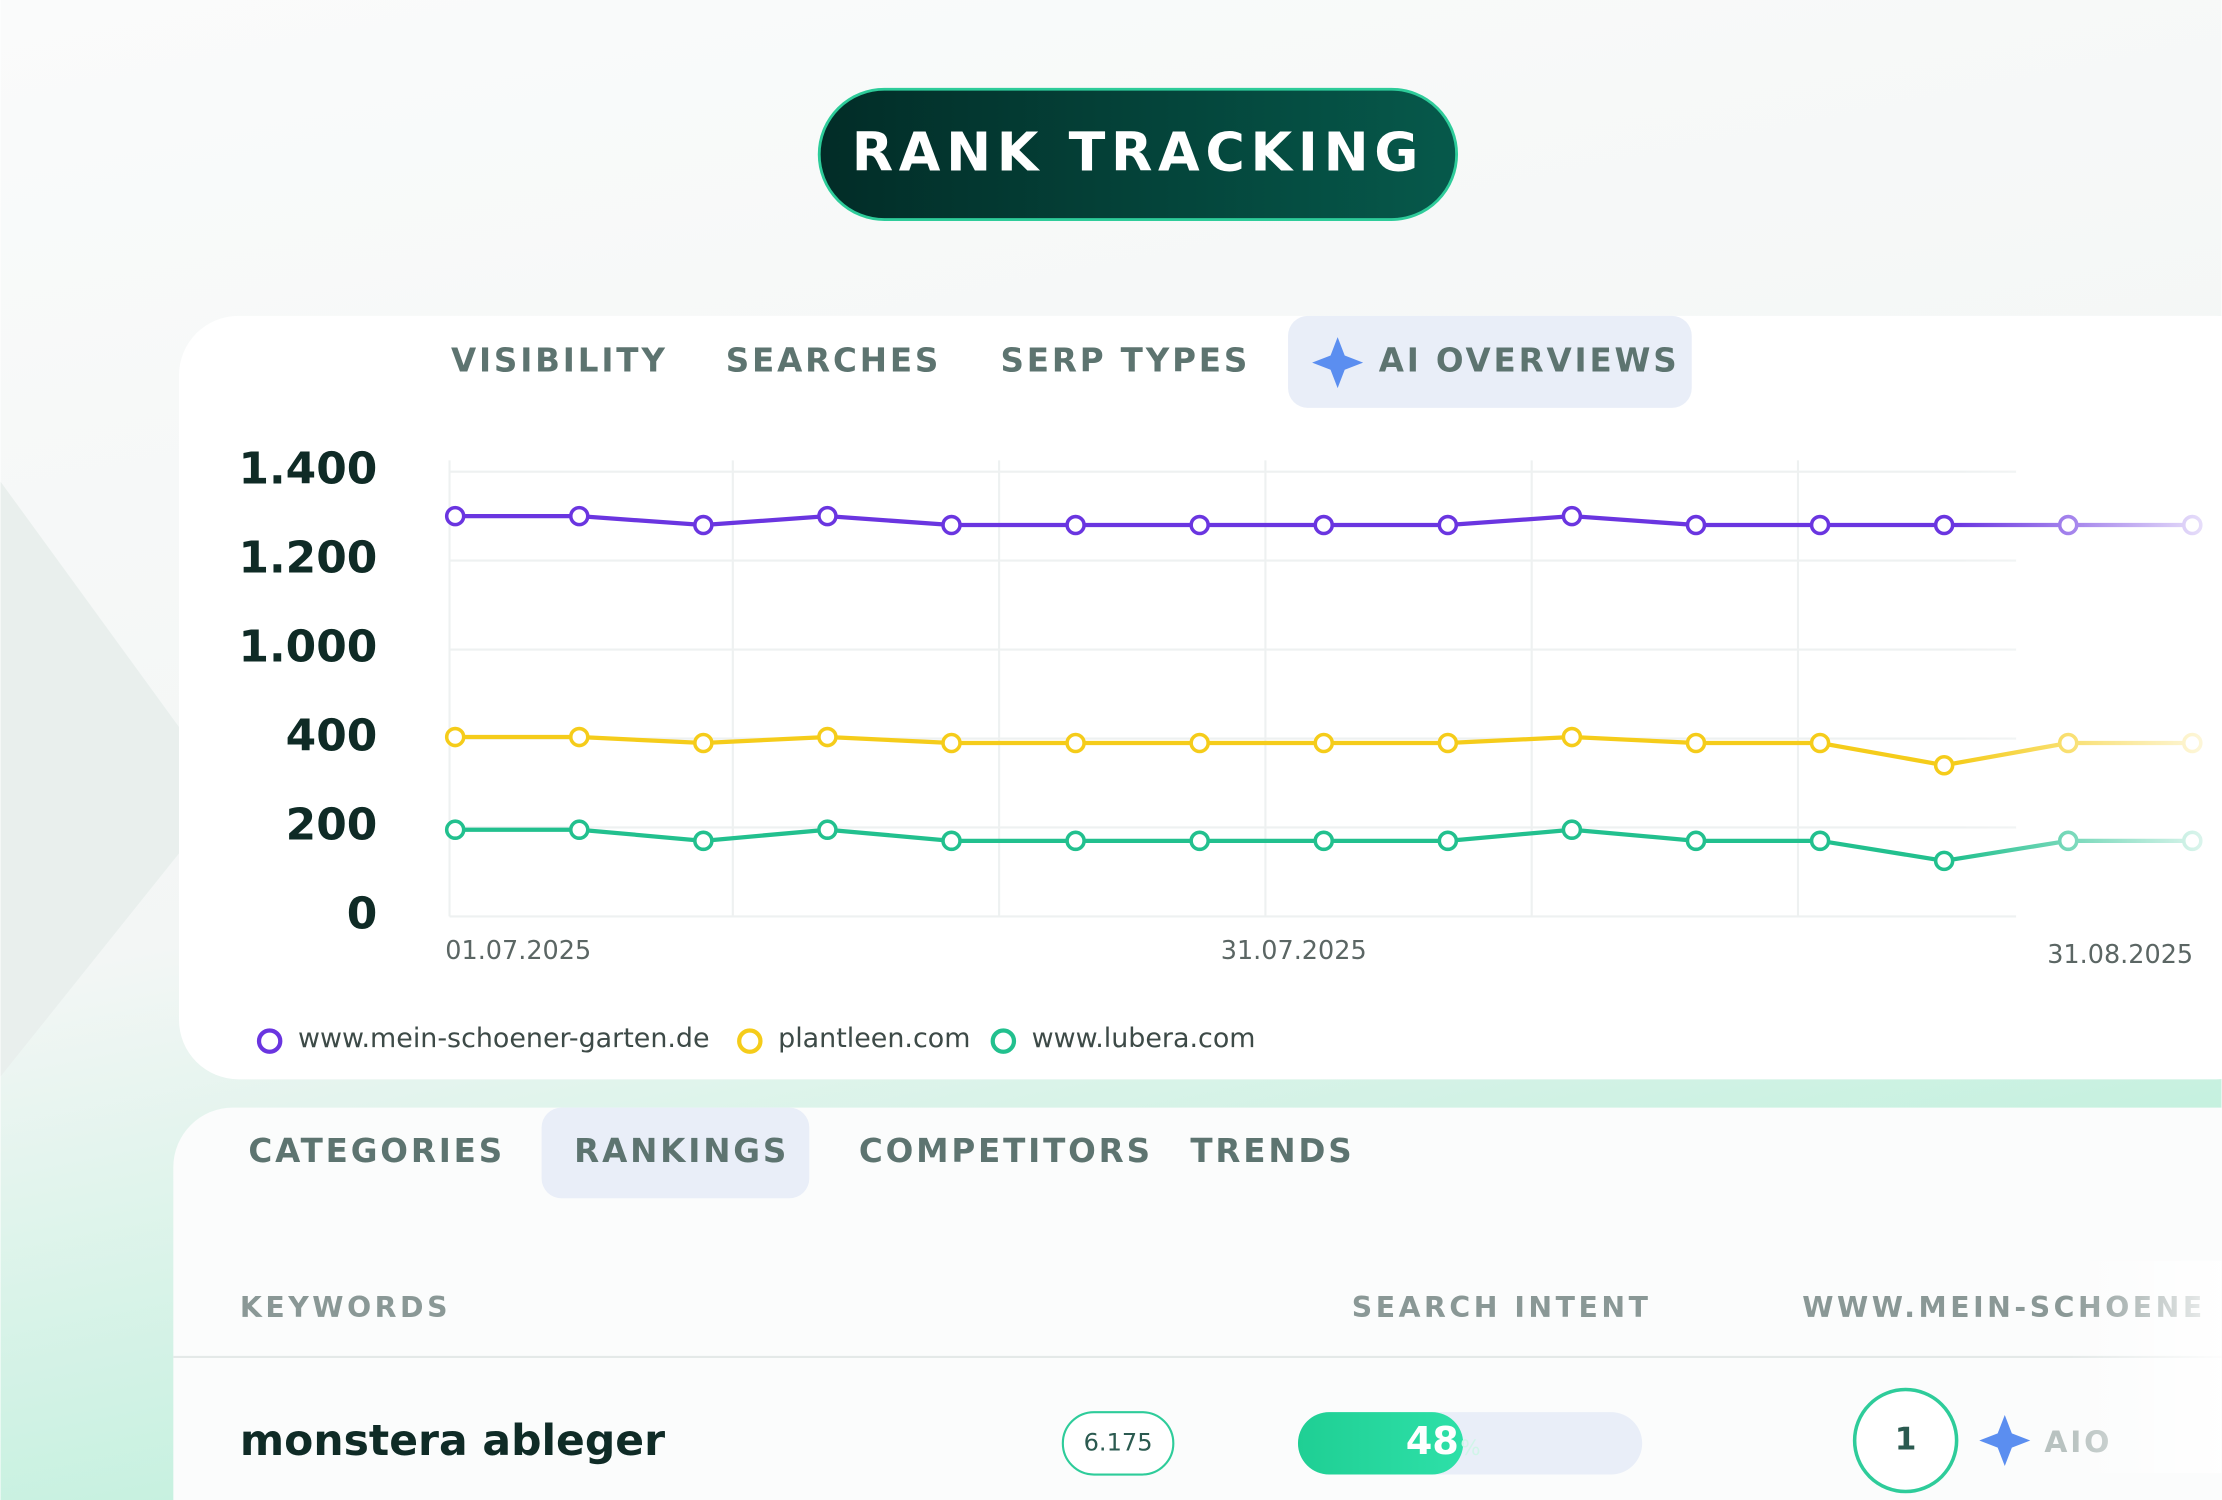  I want to click on y-tick-label: 0, so click(362, 913).